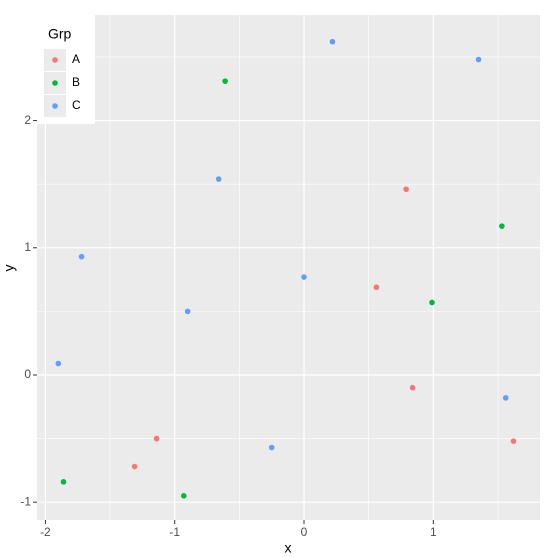 The height and width of the screenshot is (557, 548). What do you see at coordinates (288, 548) in the screenshot?
I see `x-axis-title: x` at bounding box center [288, 548].